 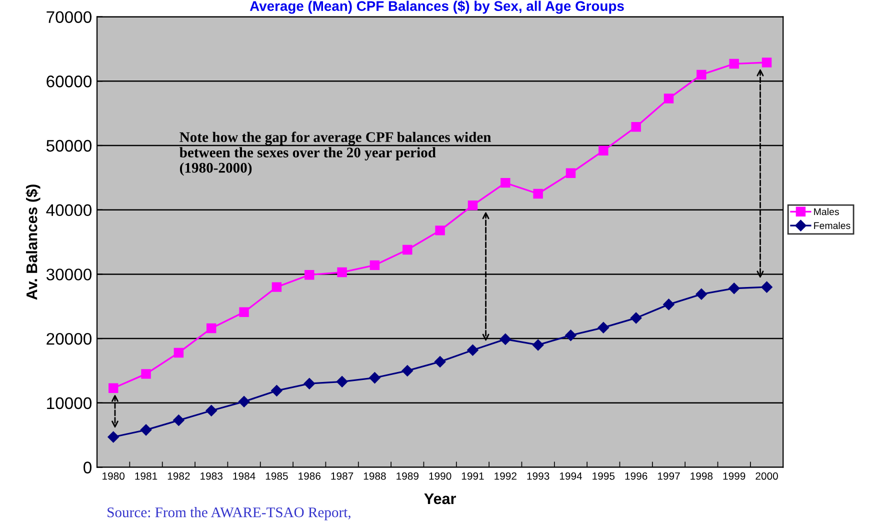 What do you see at coordinates (69, 210) in the screenshot?
I see `y-tick-label: 40000` at bounding box center [69, 210].